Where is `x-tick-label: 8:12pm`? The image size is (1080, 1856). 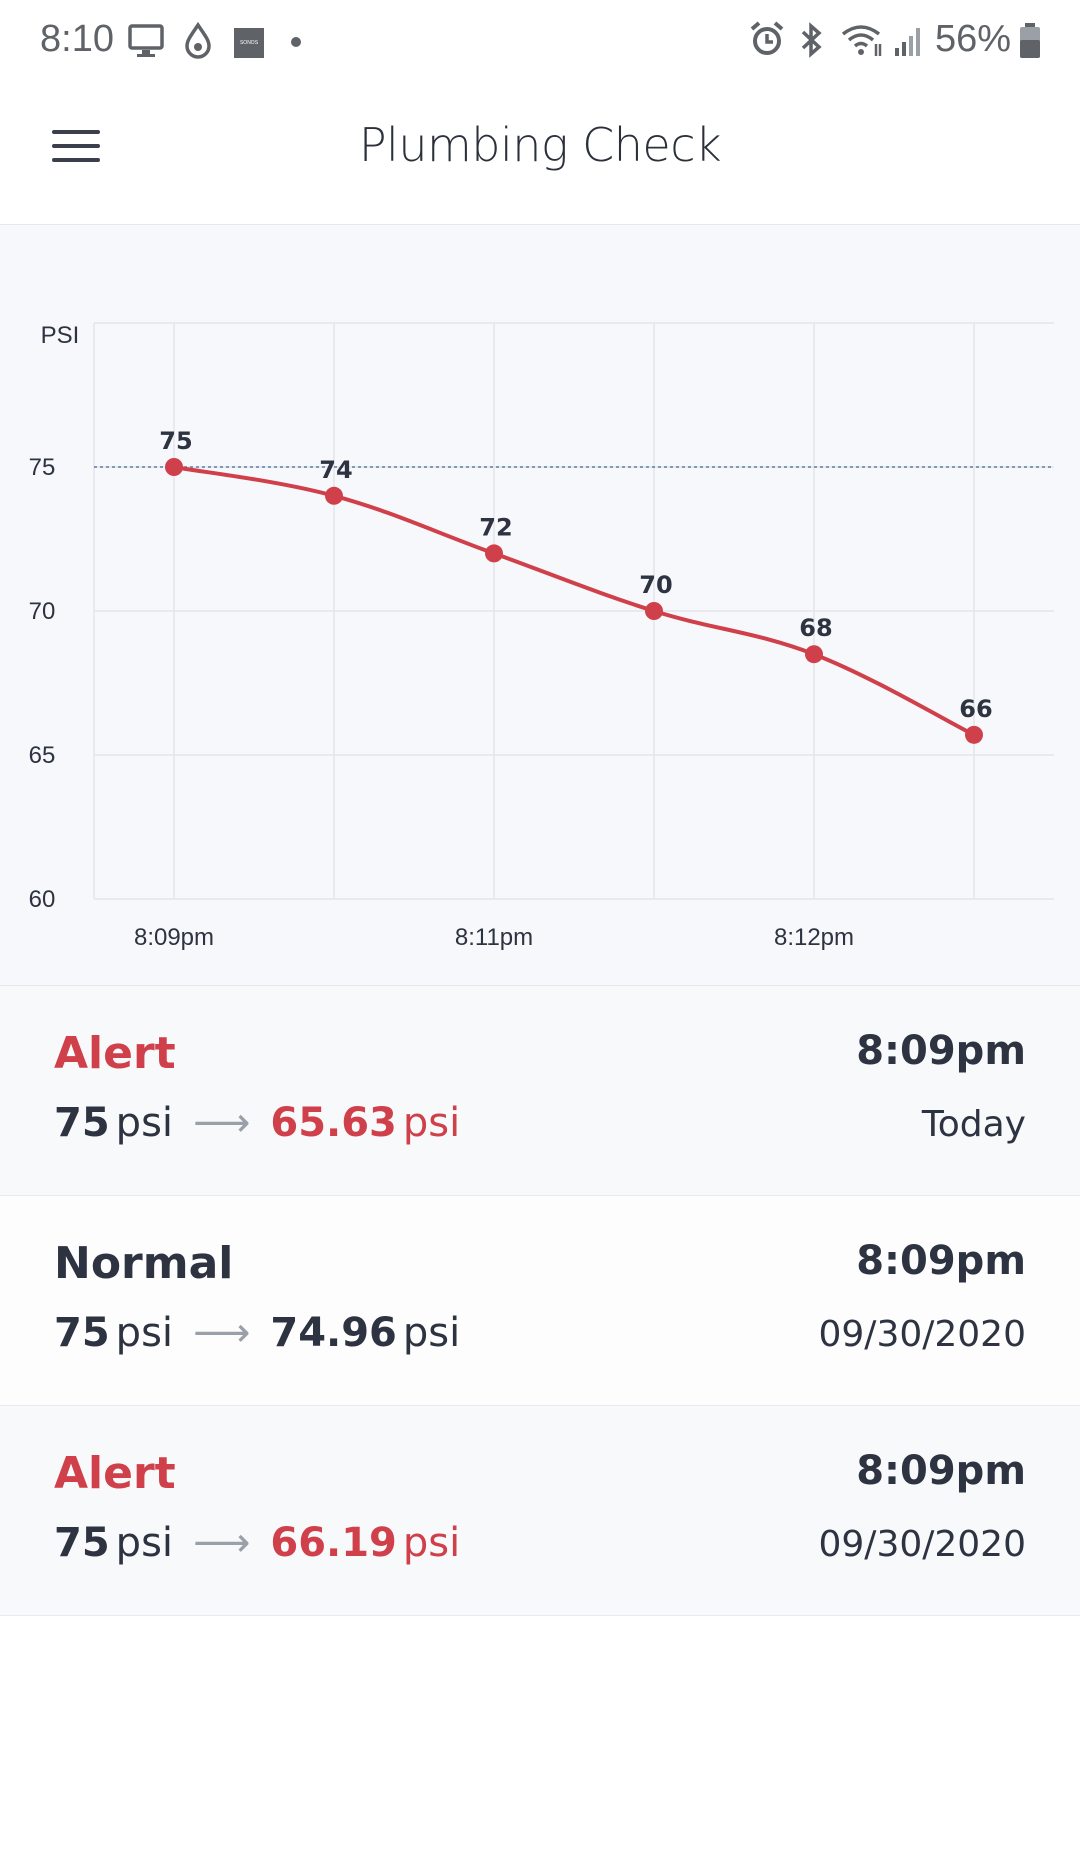
x-tick-label: 8:12pm is located at coordinates (814, 937).